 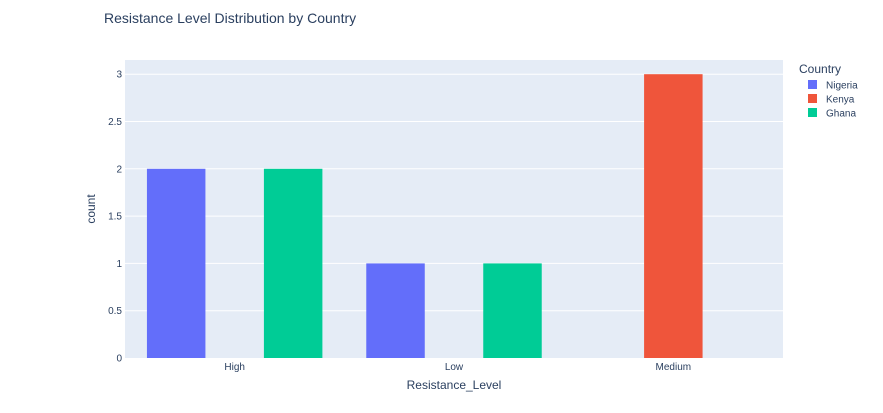 What do you see at coordinates (674, 367) in the screenshot?
I see `x-tick-label: Medium` at bounding box center [674, 367].